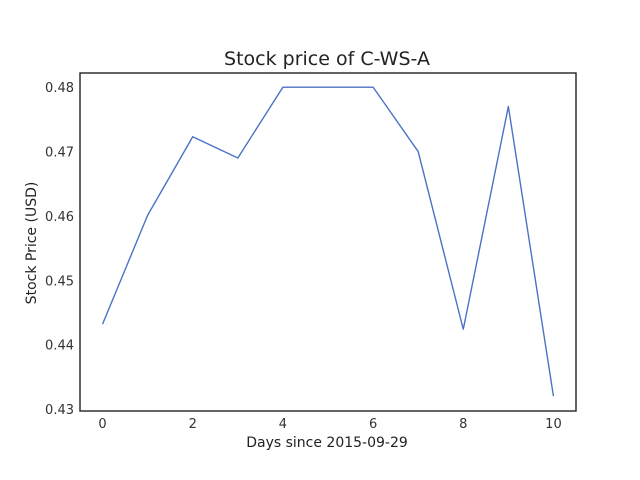  What do you see at coordinates (59, 281) in the screenshot?
I see `y-tick-label: 0.45` at bounding box center [59, 281].